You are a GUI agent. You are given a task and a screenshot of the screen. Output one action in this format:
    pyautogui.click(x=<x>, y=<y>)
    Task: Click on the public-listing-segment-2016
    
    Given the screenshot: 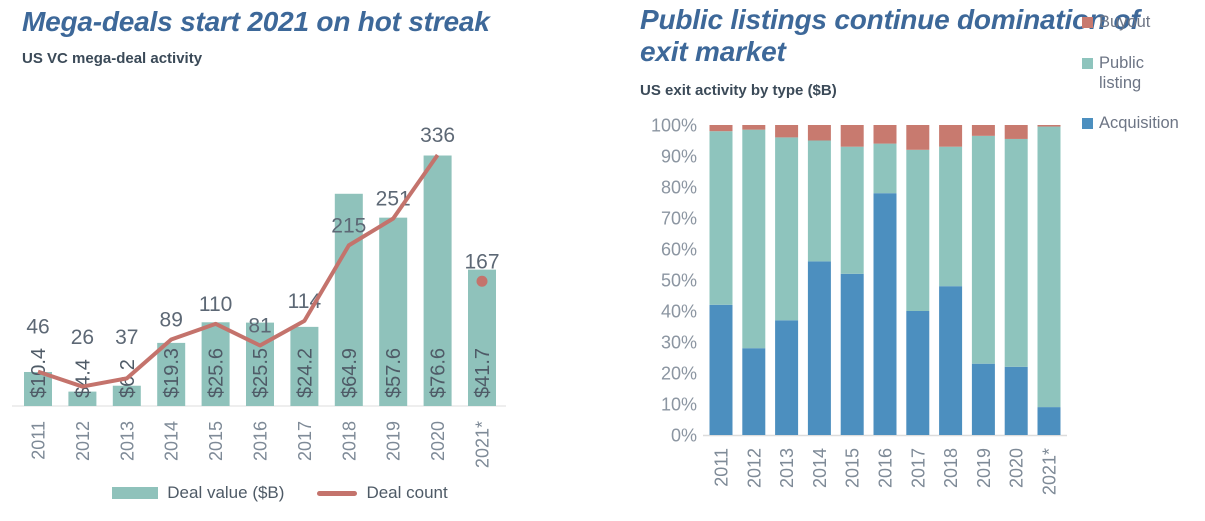 What is the action you would take?
    pyautogui.click(x=885, y=168)
    